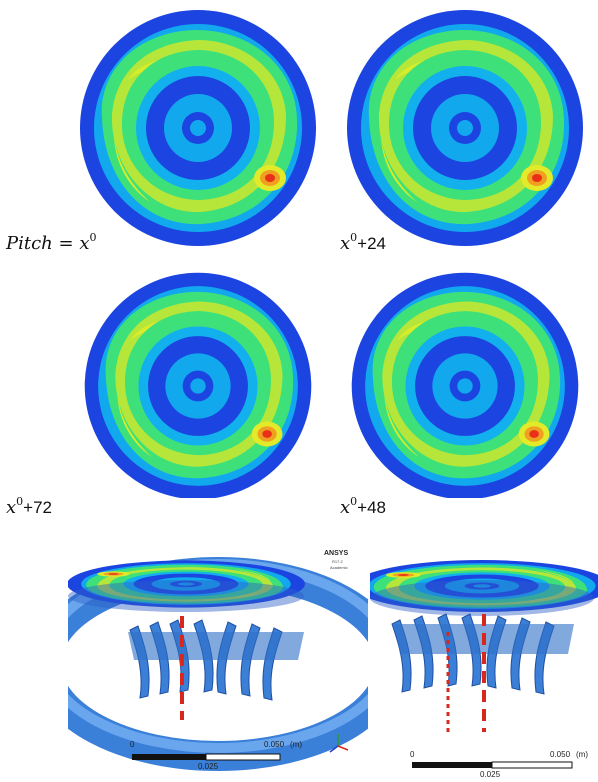 Image resolution: width=598 pixels, height=782 pixels. What do you see at coordinates (339, 743) in the screenshot?
I see `xyz-axis-triad-icon` at bounding box center [339, 743].